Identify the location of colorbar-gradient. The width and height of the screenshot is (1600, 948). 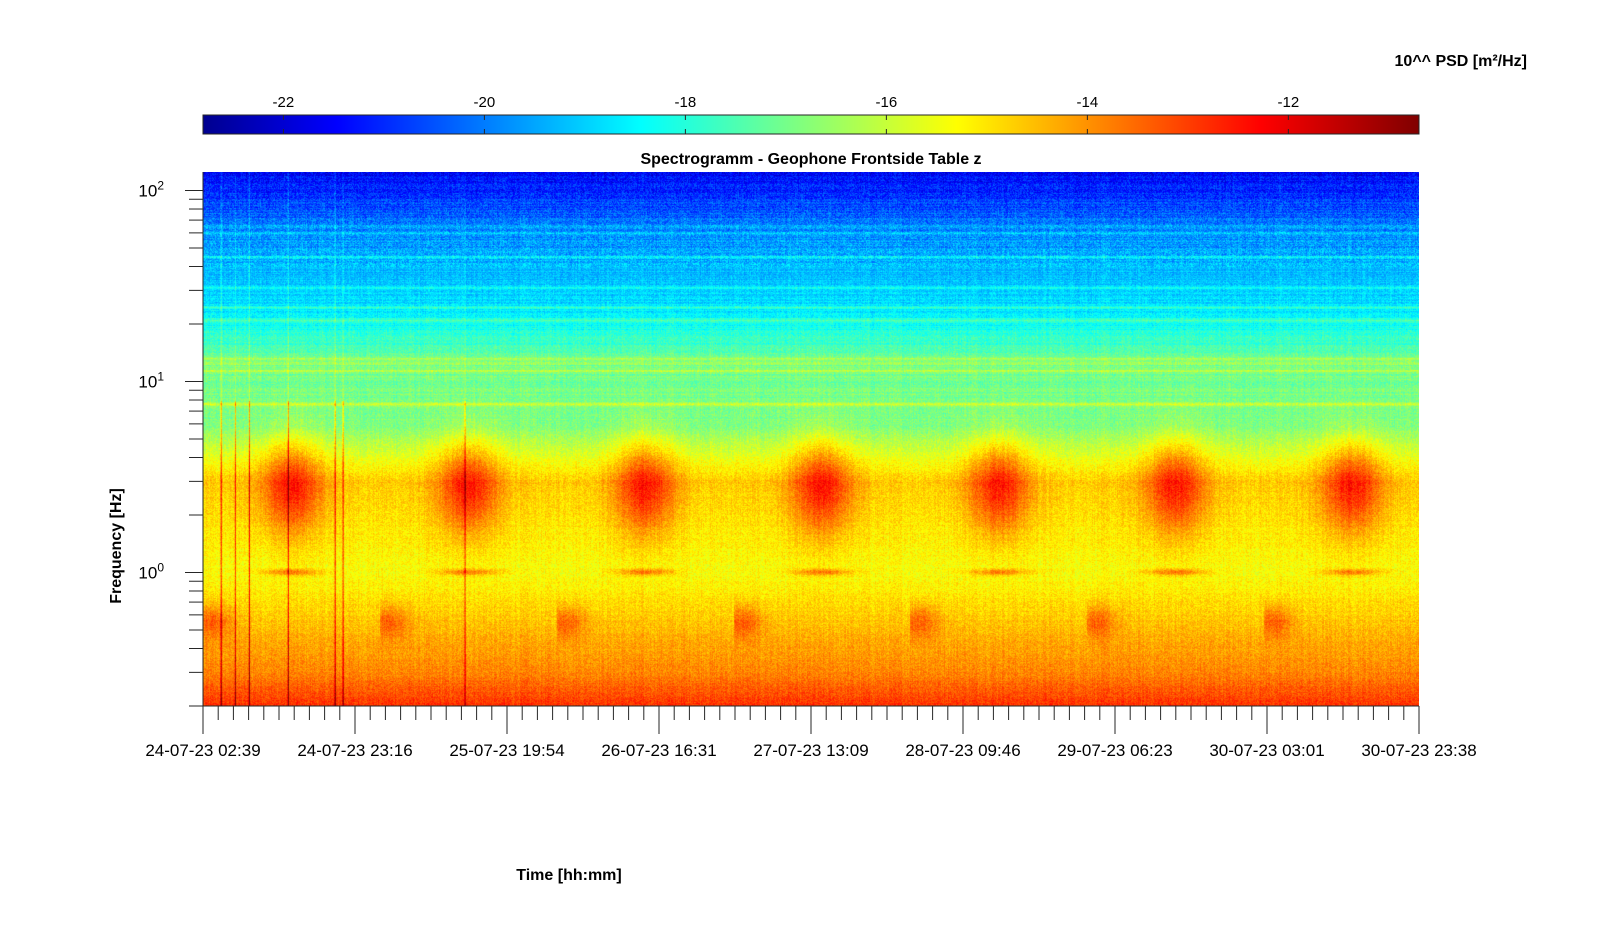
(811, 124).